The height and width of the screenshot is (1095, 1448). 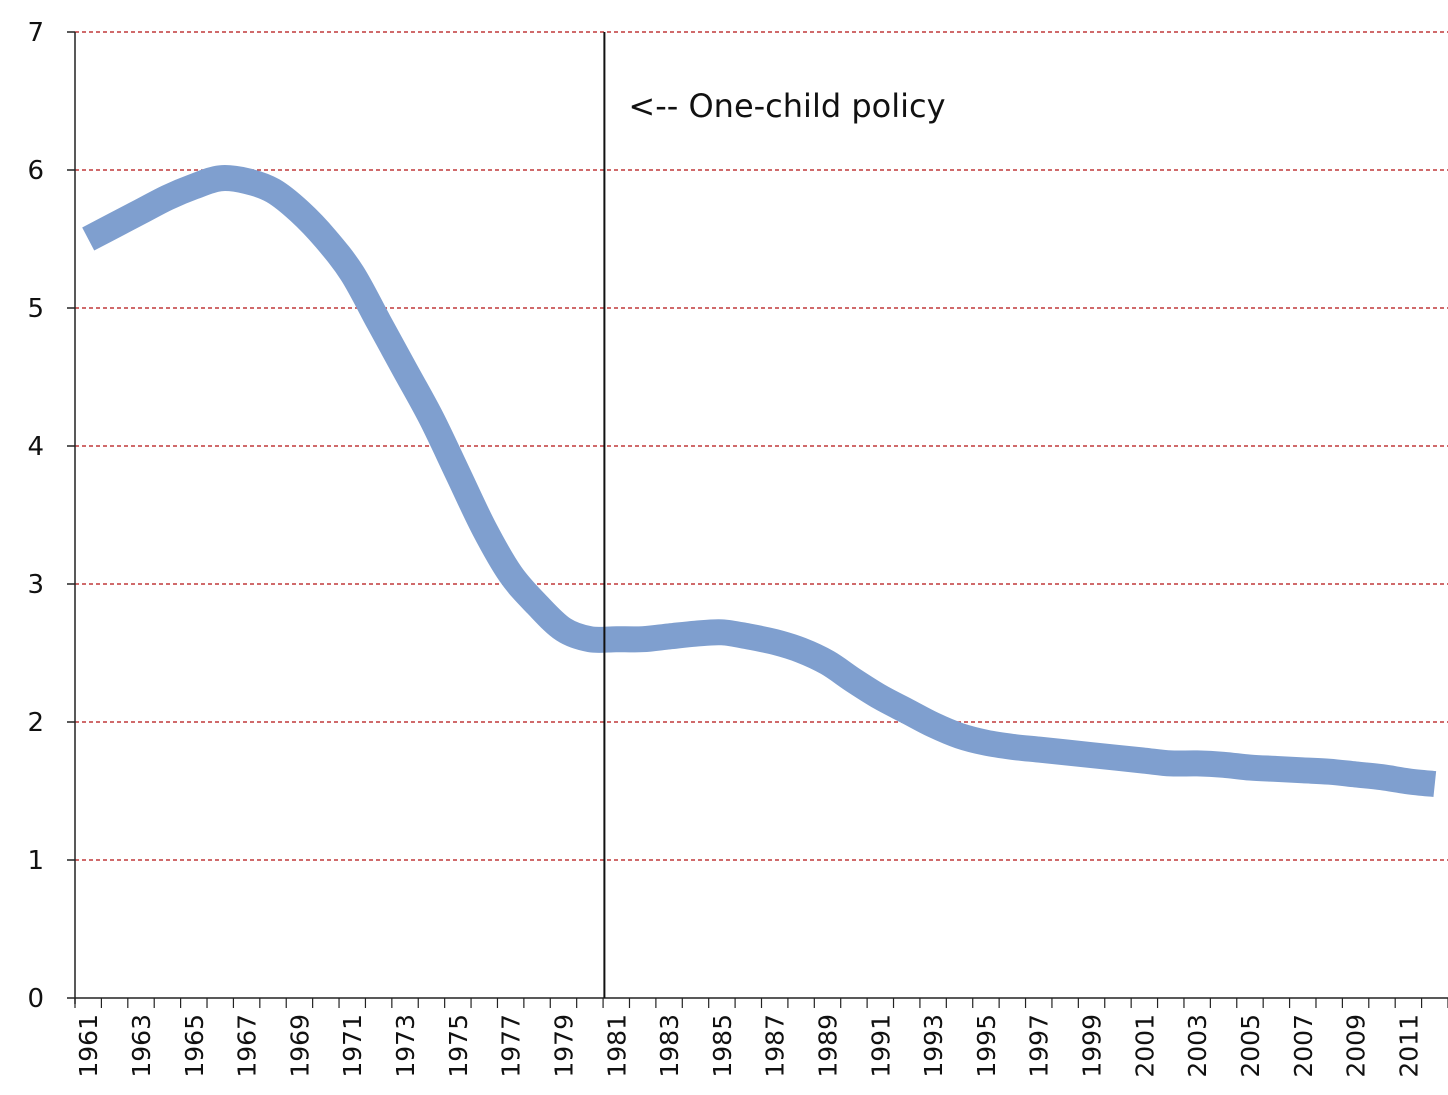 What do you see at coordinates (828, 1046) in the screenshot?
I see `x-tick-label-1989: 1989` at bounding box center [828, 1046].